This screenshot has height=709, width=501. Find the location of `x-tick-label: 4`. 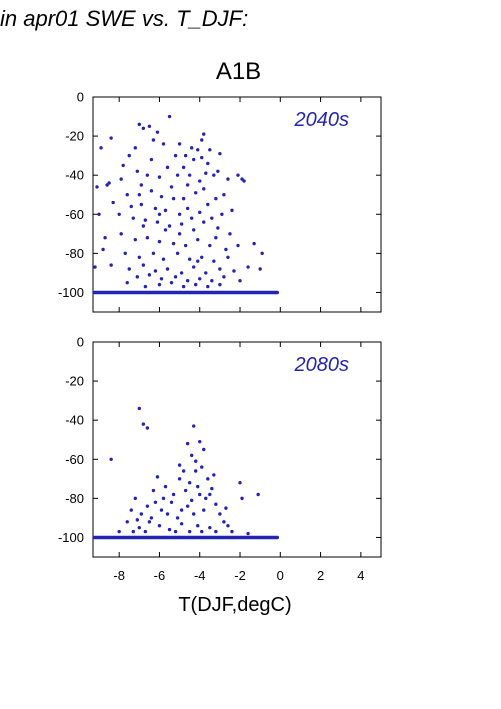

x-tick-label: 4 is located at coordinates (360, 575).